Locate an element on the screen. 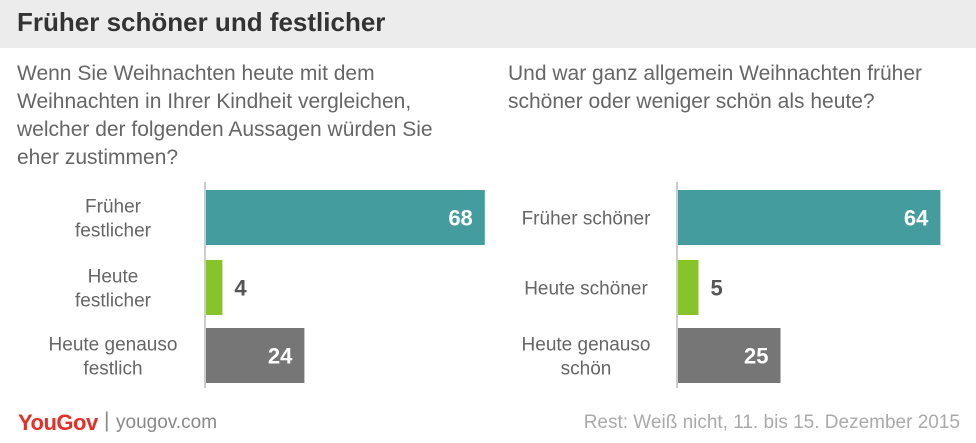  right-category-label-2: Heute genauso schön is located at coordinates (586, 357).